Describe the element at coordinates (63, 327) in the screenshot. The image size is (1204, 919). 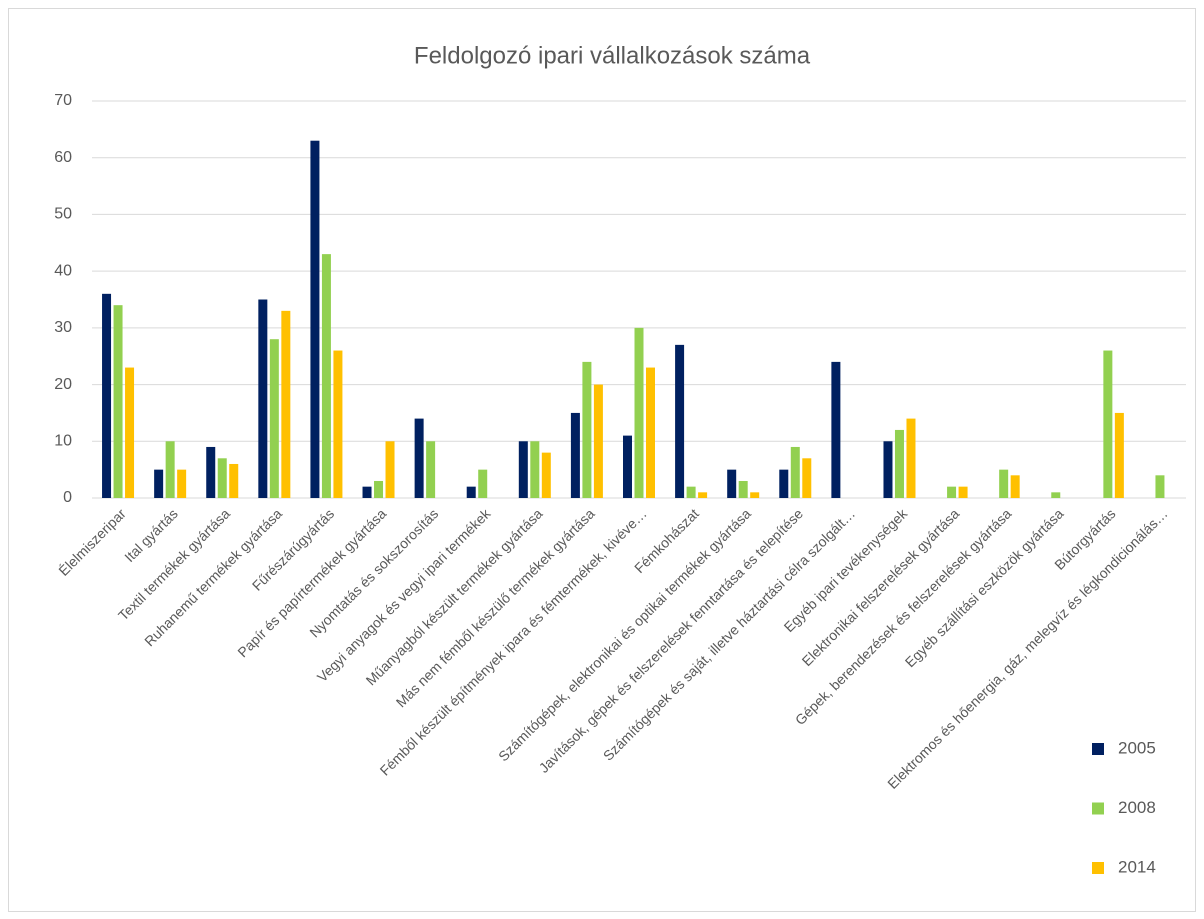
I see `y-tick-label: 30` at that location.